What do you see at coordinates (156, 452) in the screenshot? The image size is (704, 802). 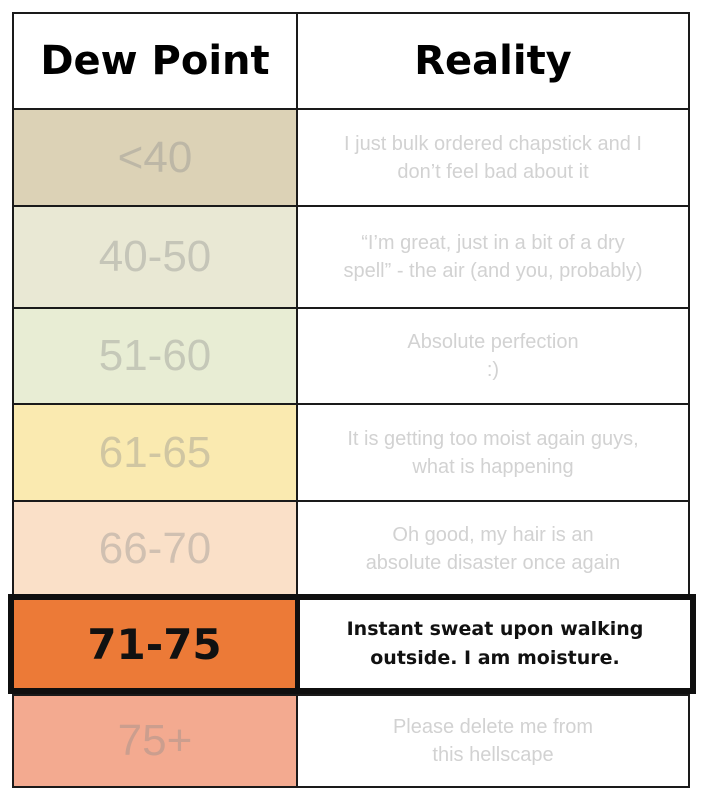 I see `dew-point-range: 61-65` at bounding box center [156, 452].